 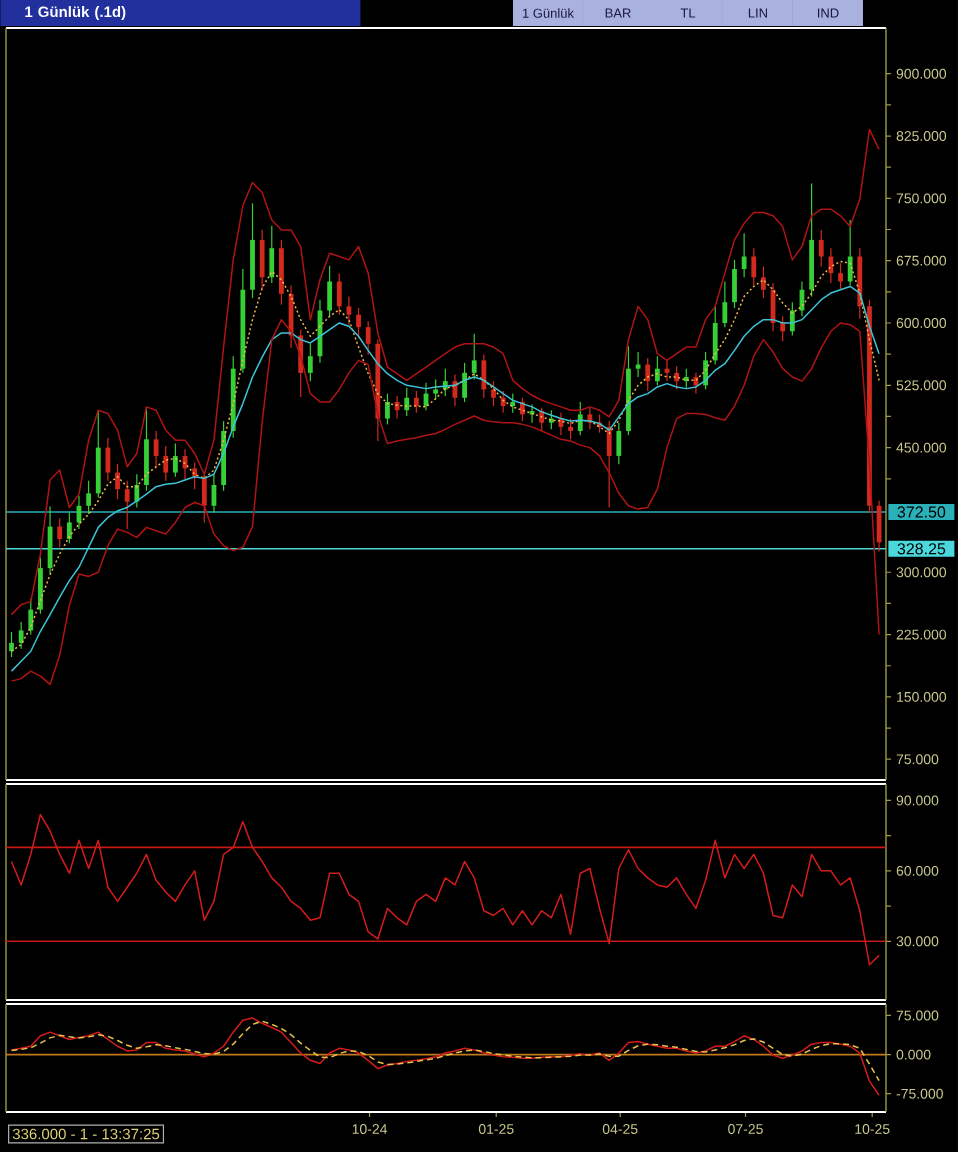 I want to click on ref-line-label: 372.50, so click(x=921, y=512).